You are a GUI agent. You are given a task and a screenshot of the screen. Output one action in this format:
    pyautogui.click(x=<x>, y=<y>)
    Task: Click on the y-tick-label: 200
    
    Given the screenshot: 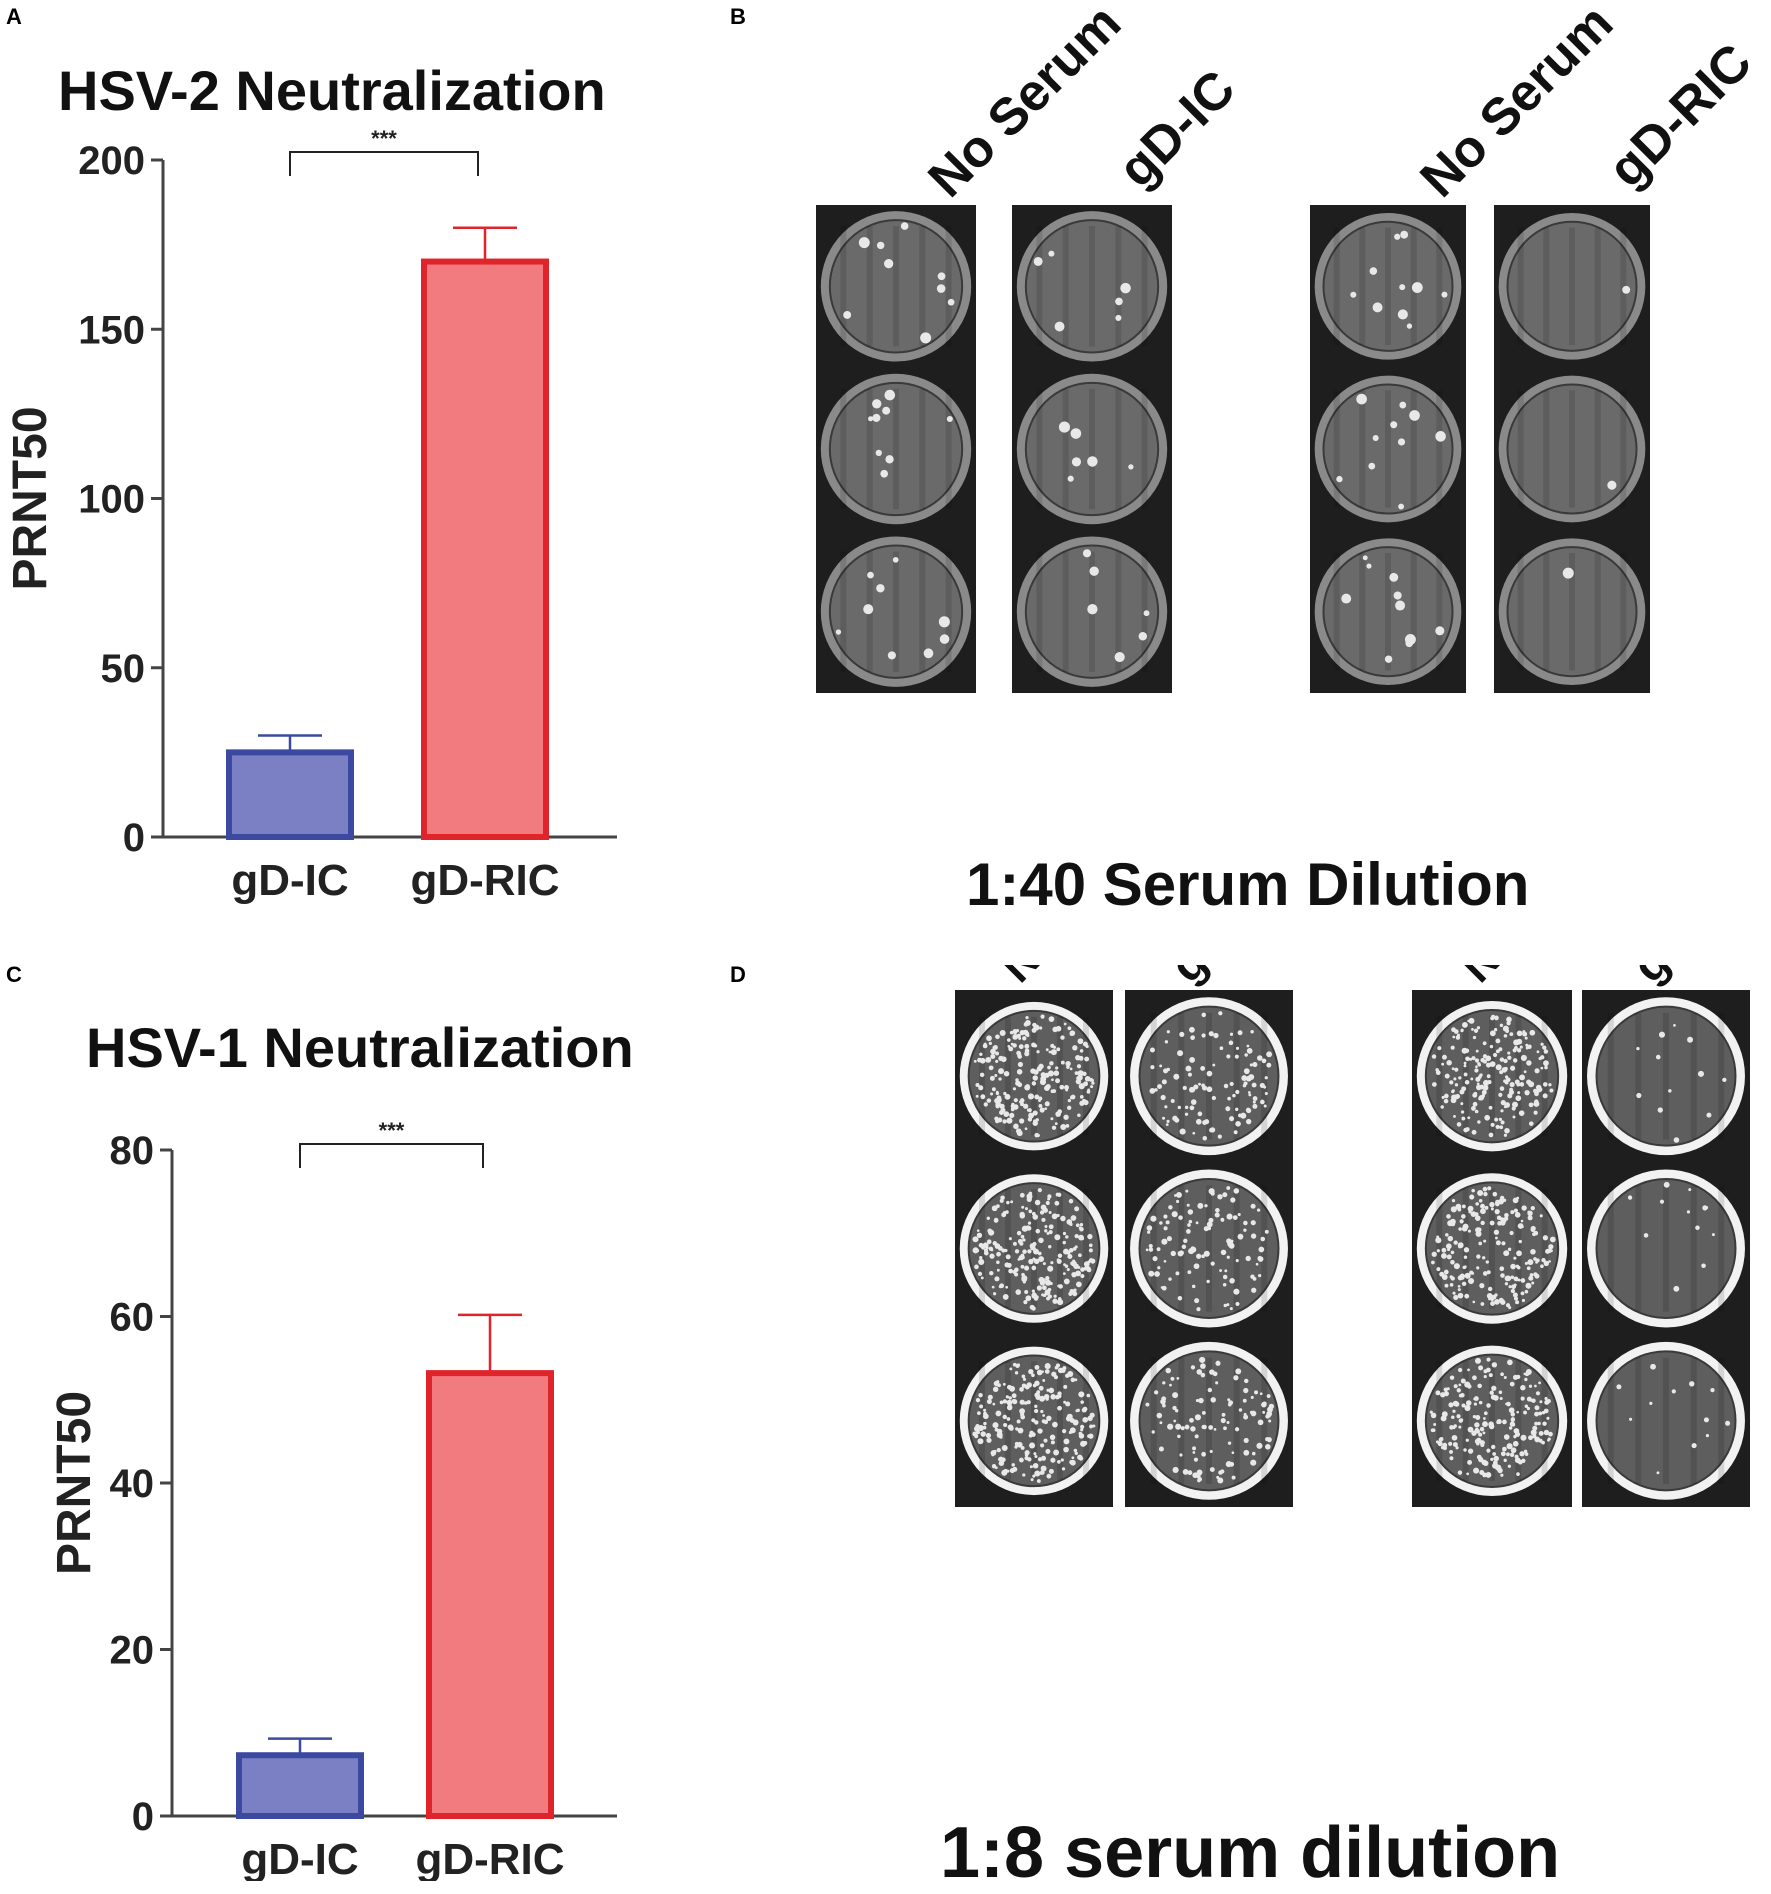 What is the action you would take?
    pyautogui.click(x=111, y=161)
    